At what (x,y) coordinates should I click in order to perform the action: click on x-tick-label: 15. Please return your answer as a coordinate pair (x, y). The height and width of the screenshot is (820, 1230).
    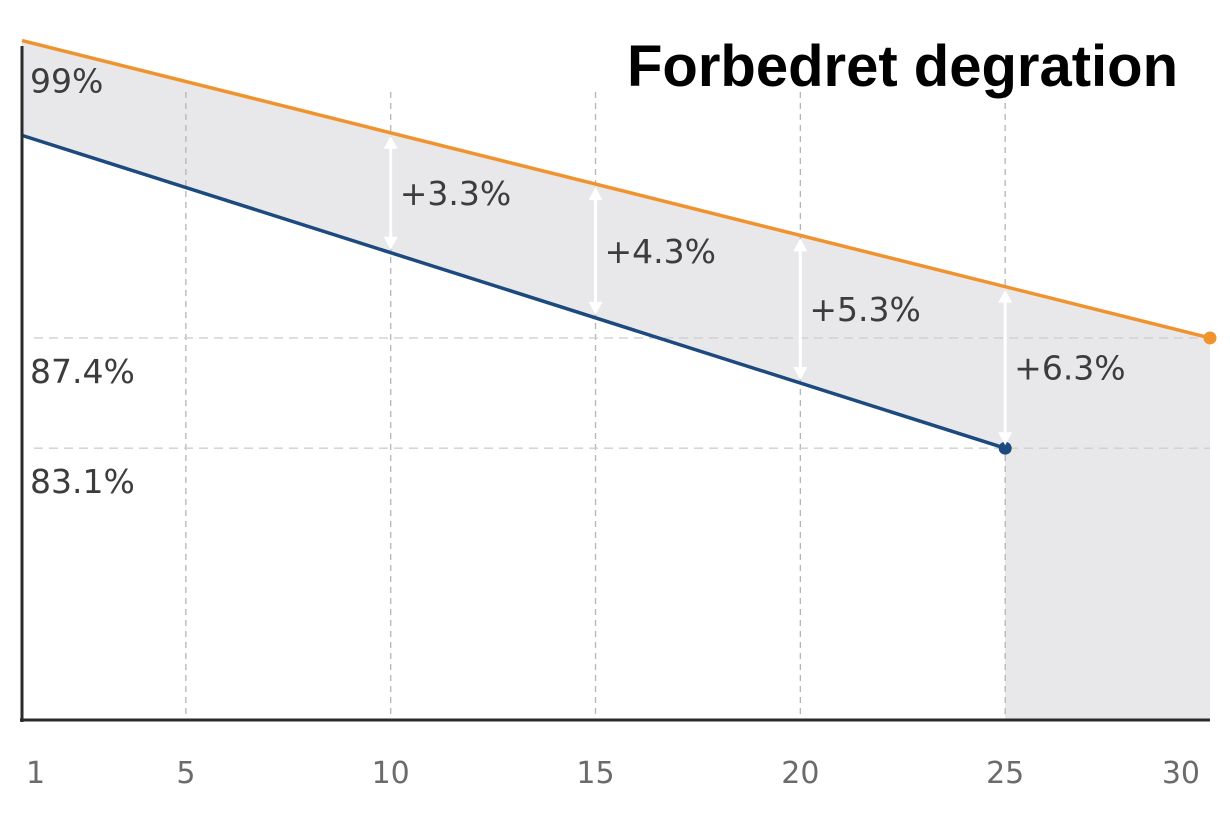
    Looking at the image, I should click on (595, 773).